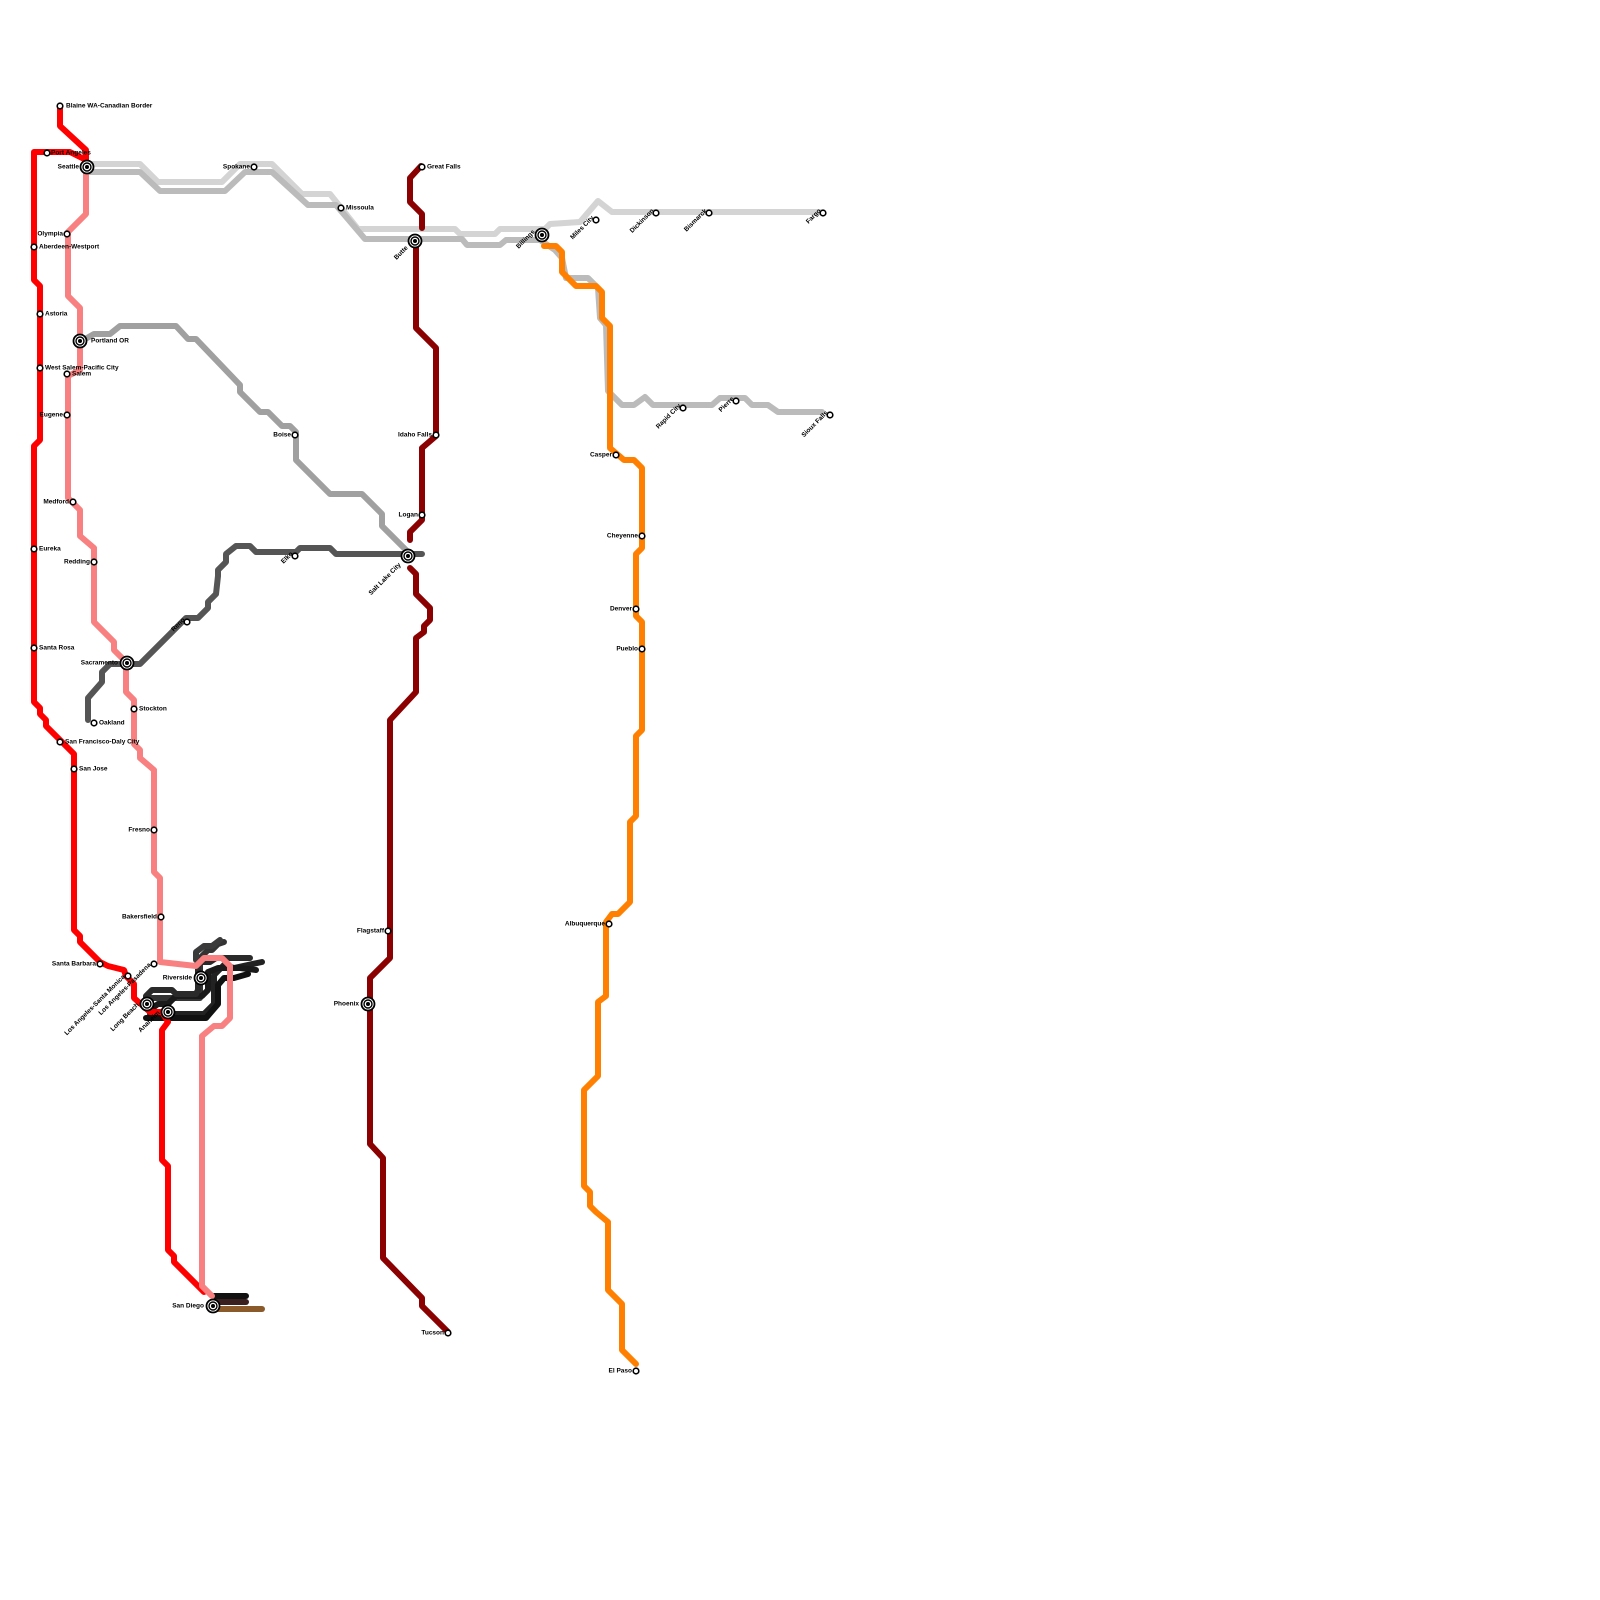  What do you see at coordinates (432, 1333) in the screenshot?
I see `station-label: Tucson` at bounding box center [432, 1333].